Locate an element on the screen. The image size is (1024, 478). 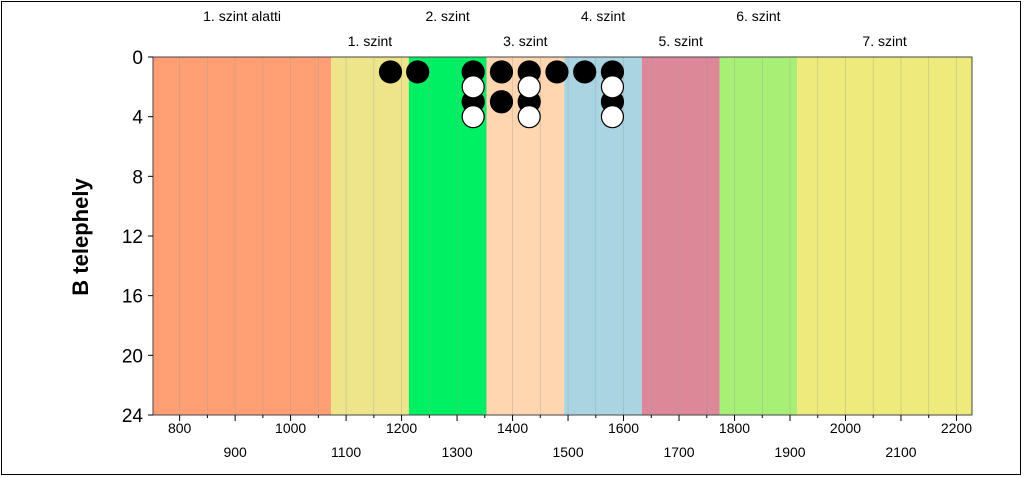
x-tick-label: 1300 is located at coordinates (456, 452).